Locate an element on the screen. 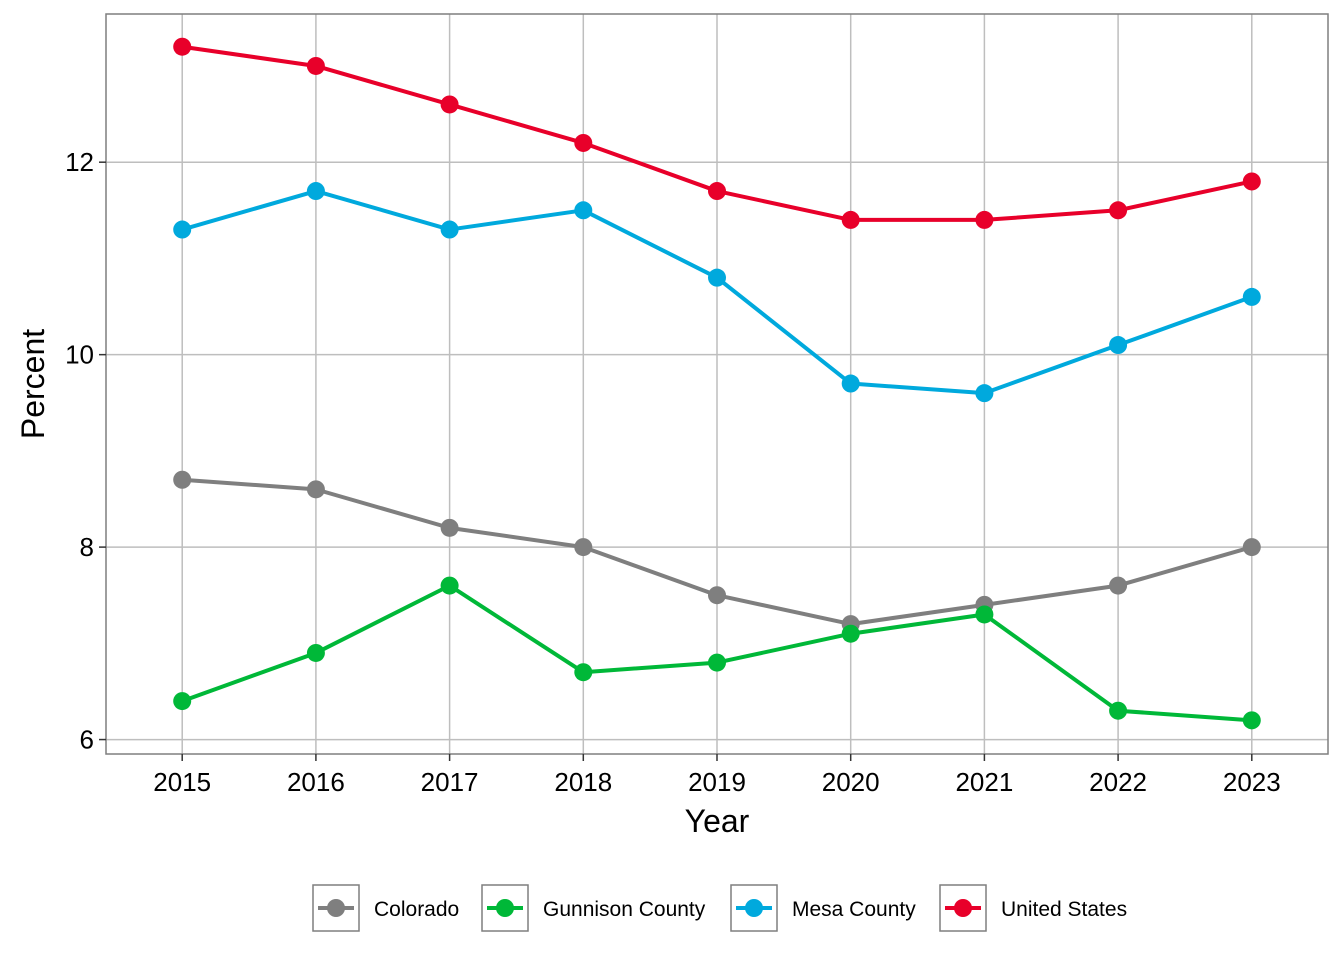 The width and height of the screenshot is (1344, 960). legend-item-united-states: United States is located at coordinates (1033, 908).